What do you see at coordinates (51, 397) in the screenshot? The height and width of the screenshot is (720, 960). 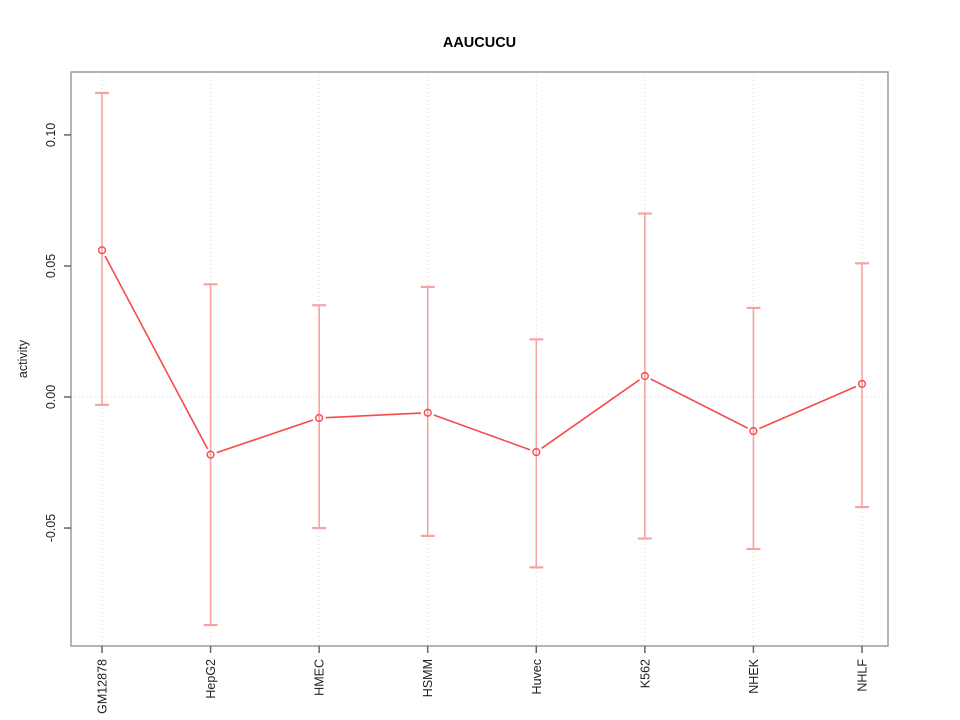 I see `y-tick-label: 0.00` at bounding box center [51, 397].